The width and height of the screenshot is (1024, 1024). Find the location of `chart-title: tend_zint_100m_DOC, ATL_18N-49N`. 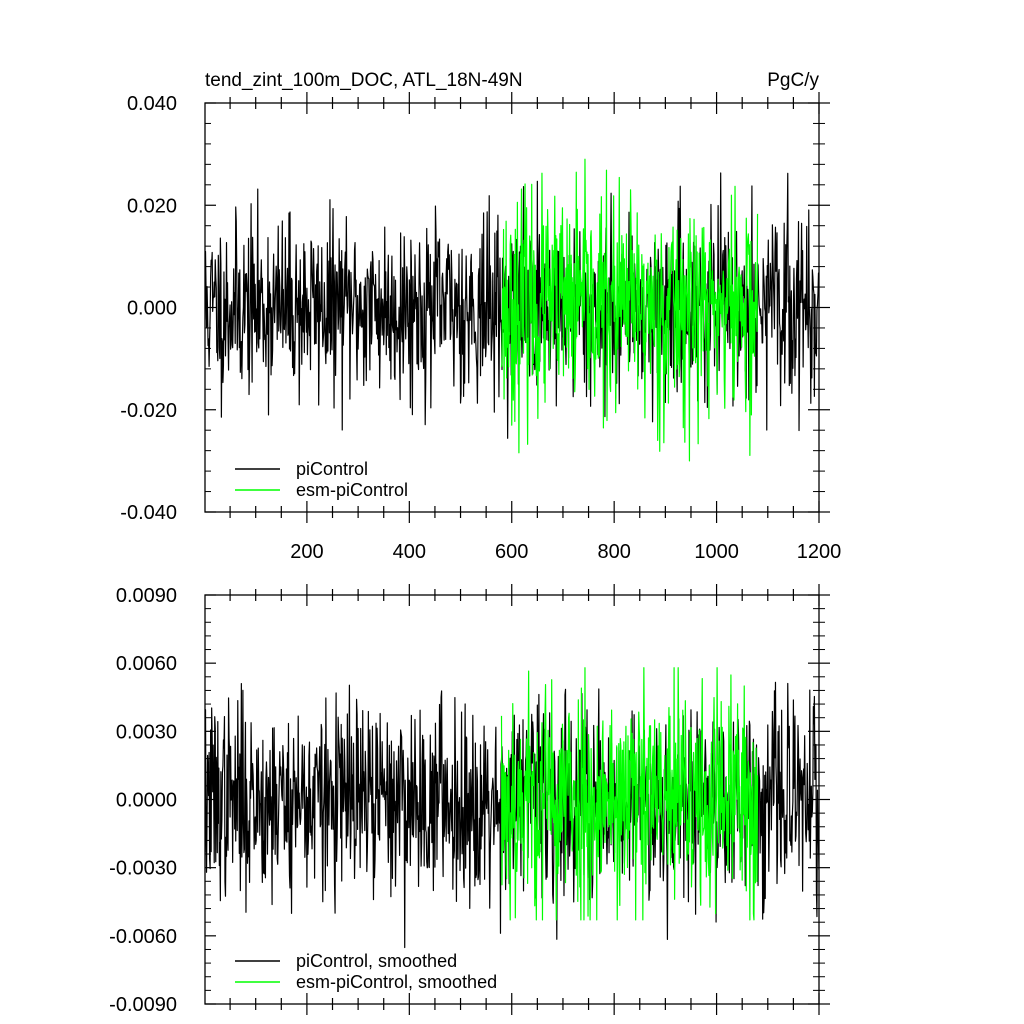

chart-title: tend_zint_100m_DOC, ATL_18N-49N is located at coordinates (364, 80).